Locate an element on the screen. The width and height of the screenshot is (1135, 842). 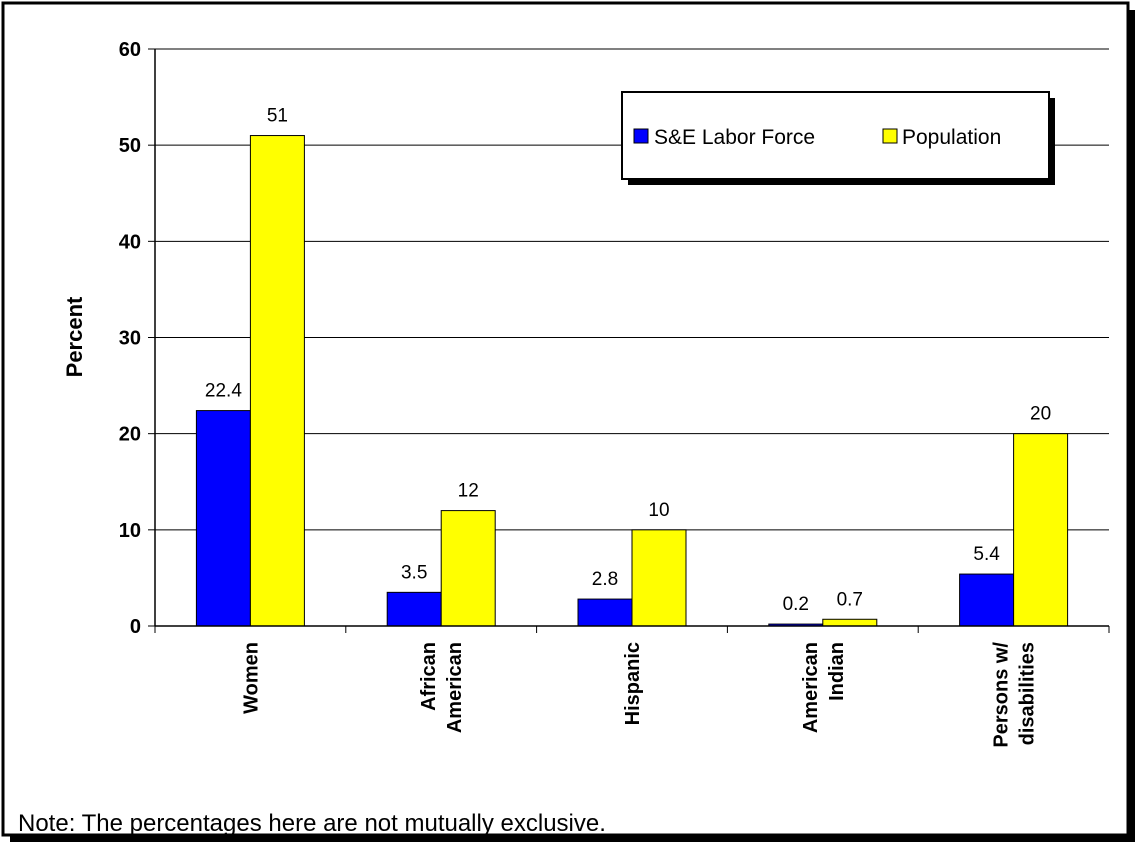
category-label-line: Hispanic is located at coordinates (633, 683).